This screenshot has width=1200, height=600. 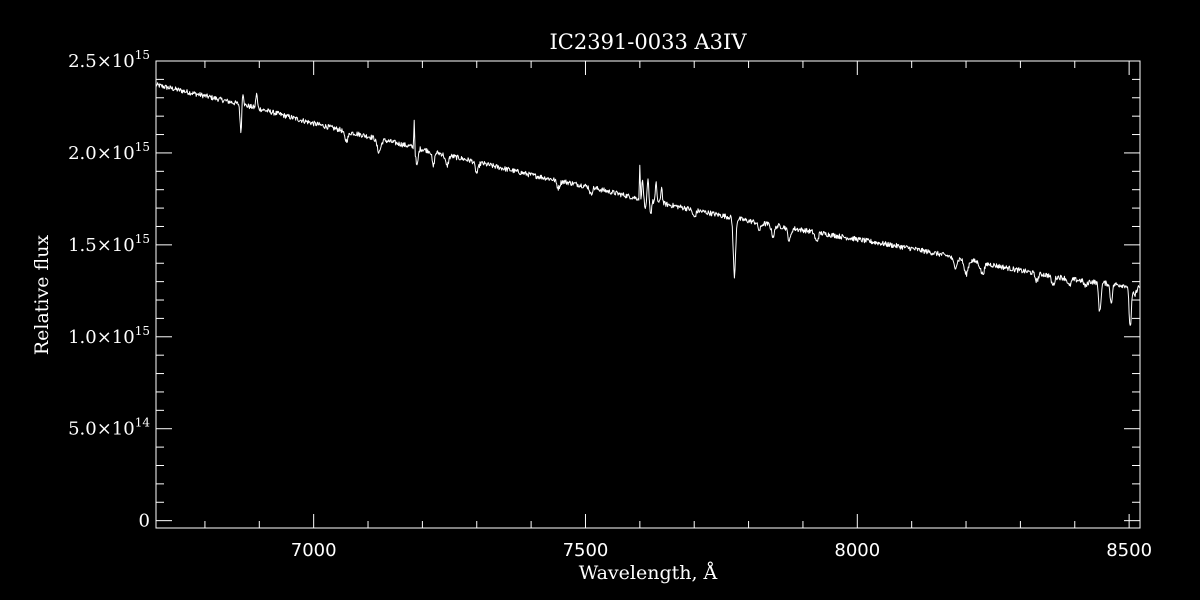 I want to click on x-tick-label: 8500, so click(x=1129, y=550).